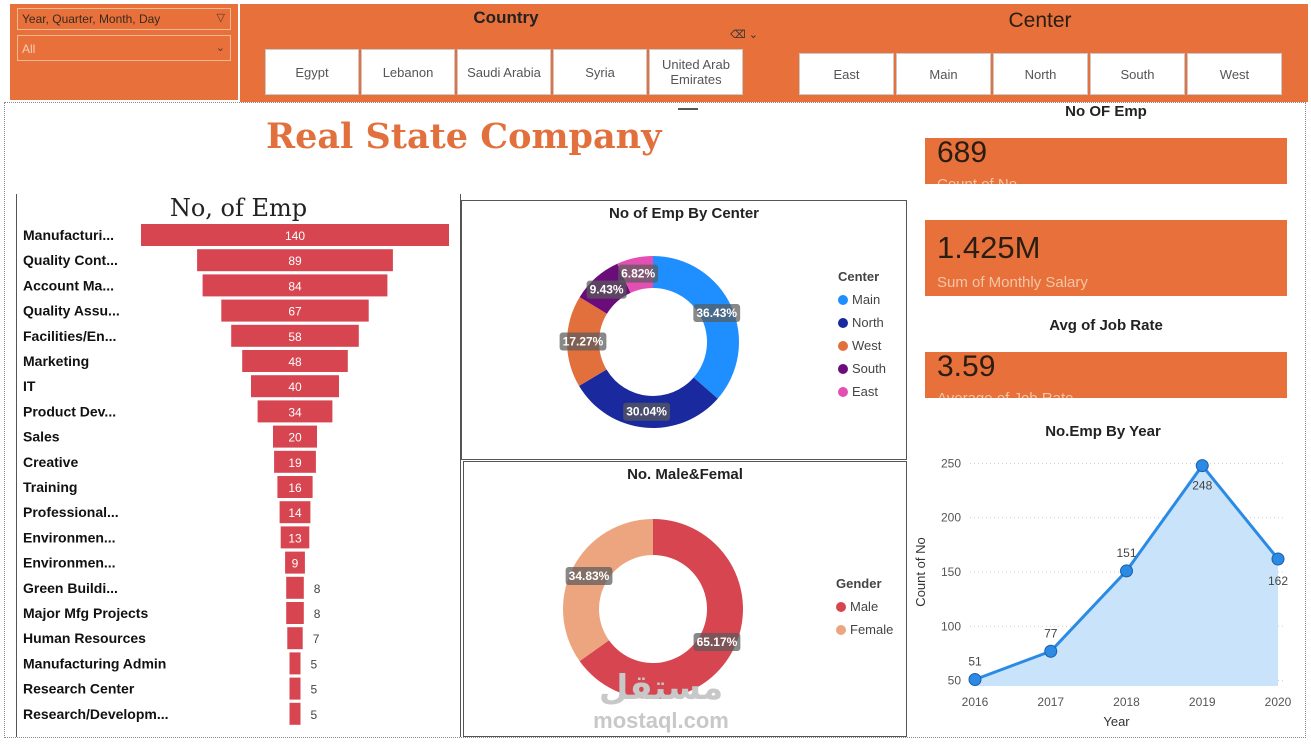 The height and width of the screenshot is (745, 1311). Describe the element at coordinates (648, 398) in the screenshot. I see `donut-slice-north` at that location.